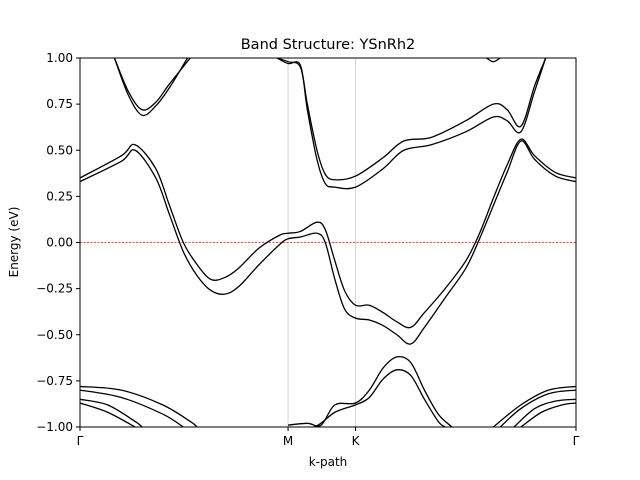 Image resolution: width=640 pixels, height=480 pixels. What do you see at coordinates (59, 58) in the screenshot?
I see `y-tick-label: 1.00` at bounding box center [59, 58].